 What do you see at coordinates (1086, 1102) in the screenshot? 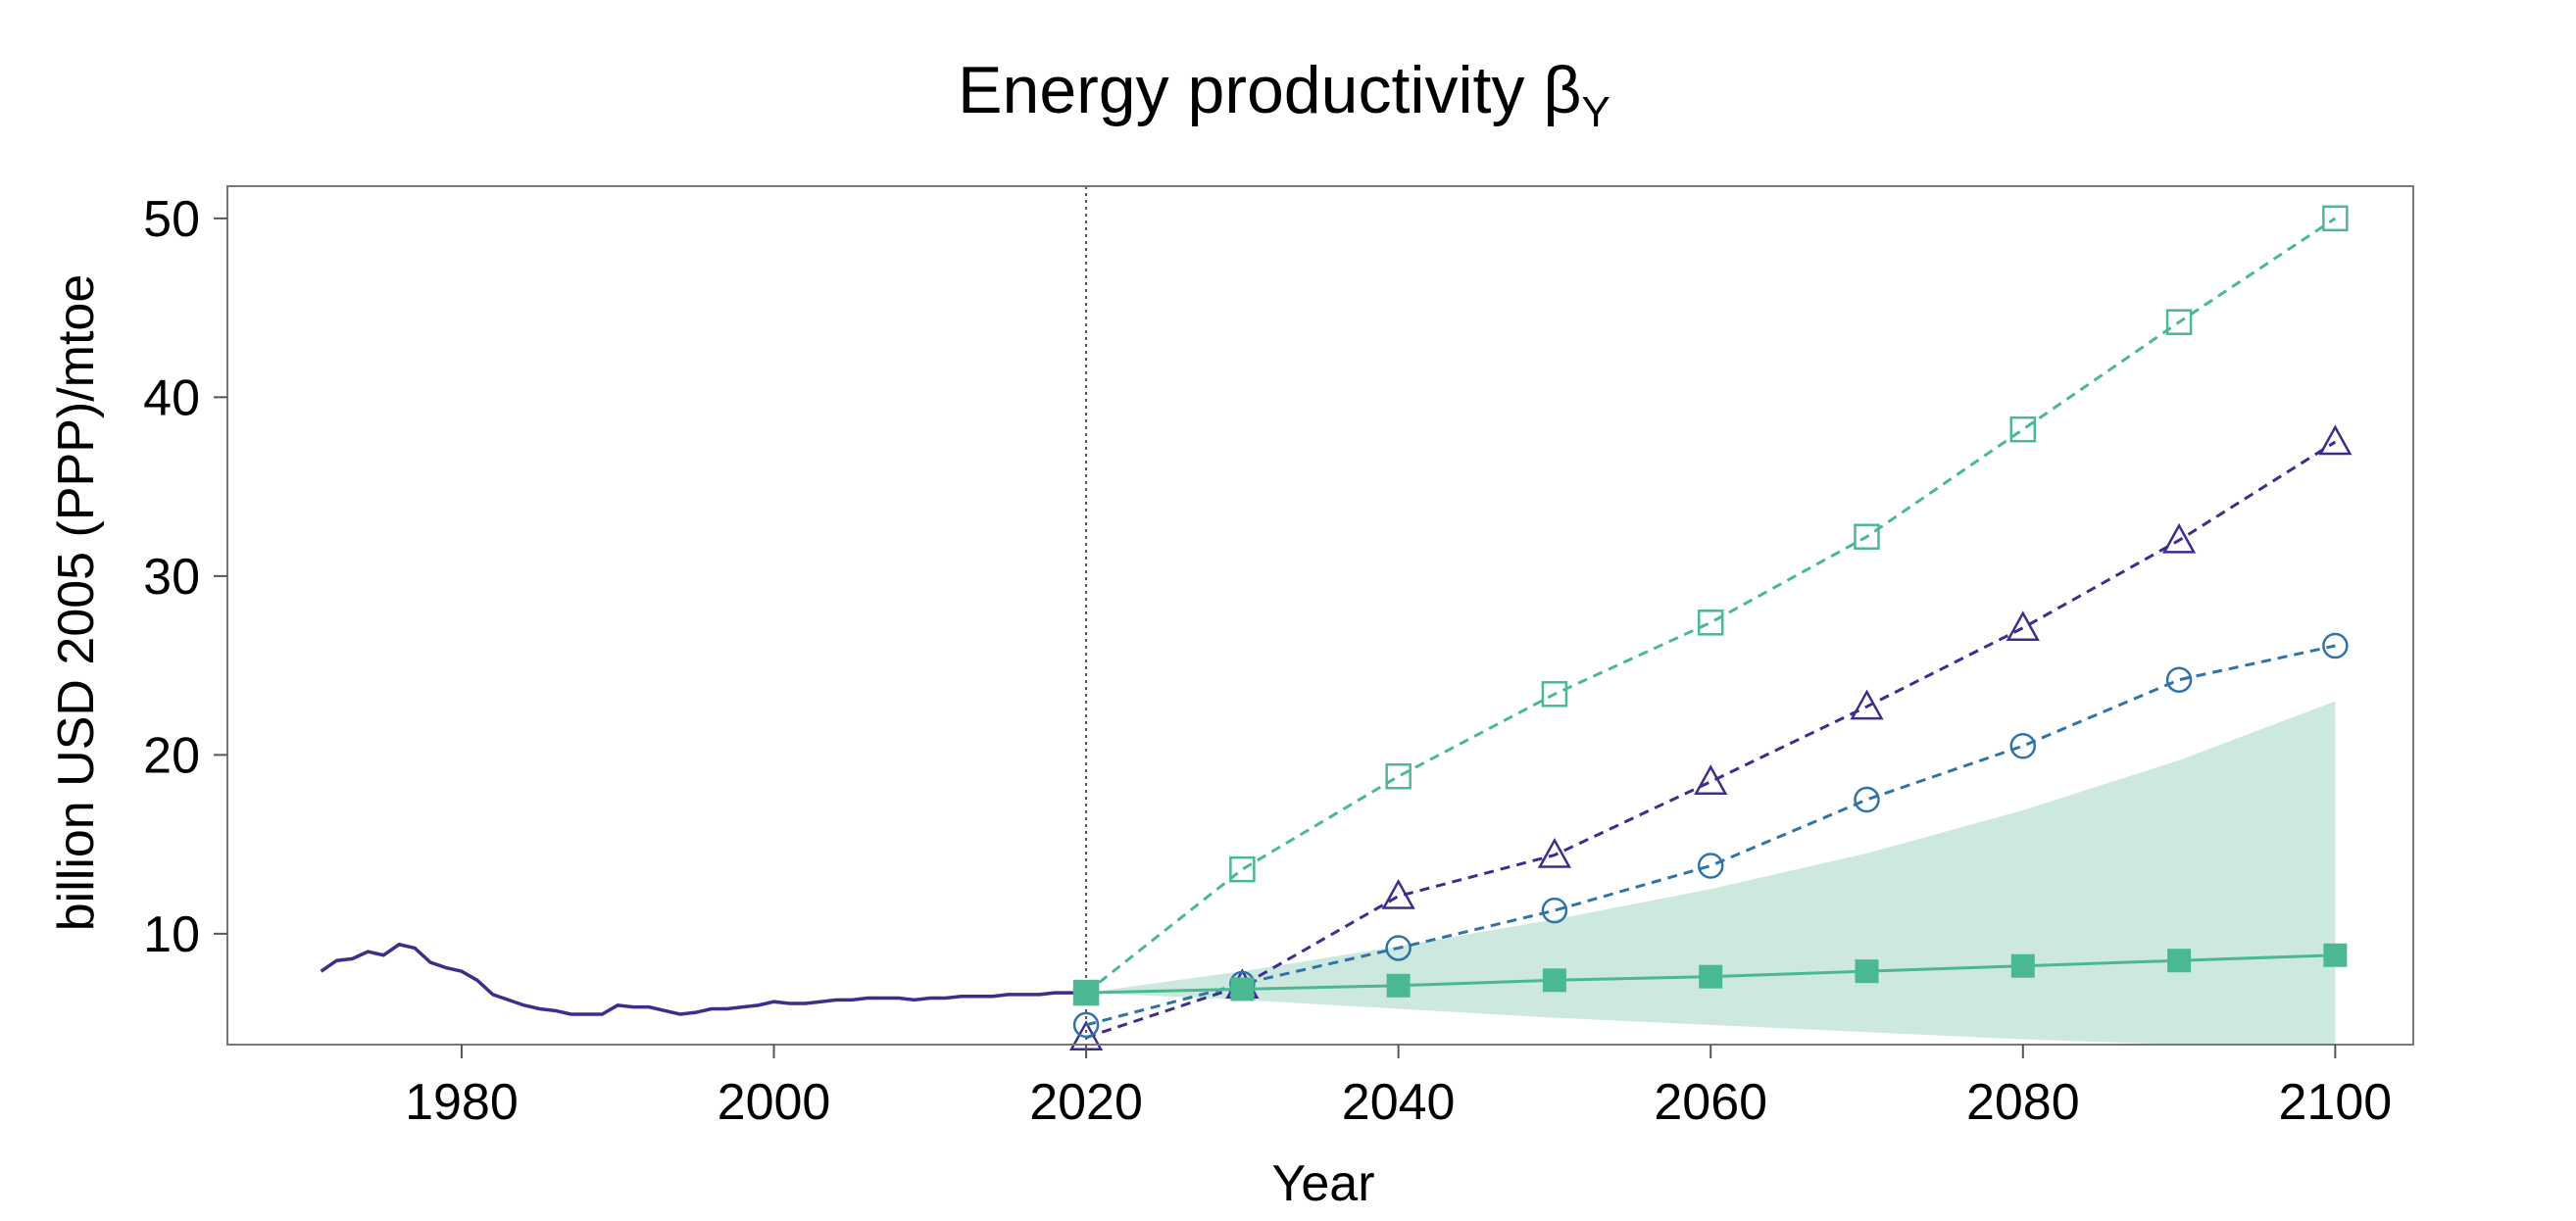
I see `x-tick-label: 2020` at bounding box center [1086, 1102].